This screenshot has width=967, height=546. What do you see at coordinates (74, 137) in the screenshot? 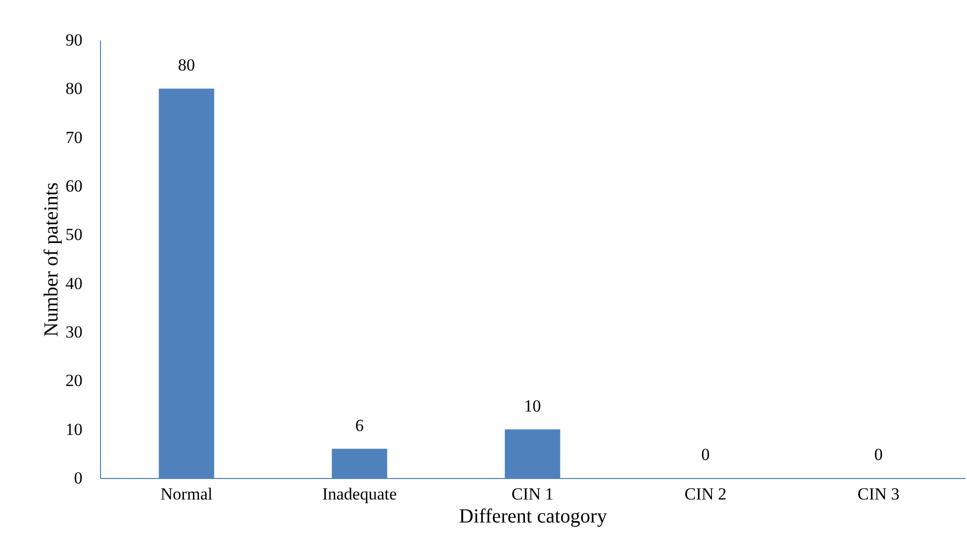
I see `y-tick-label: 70` at bounding box center [74, 137].